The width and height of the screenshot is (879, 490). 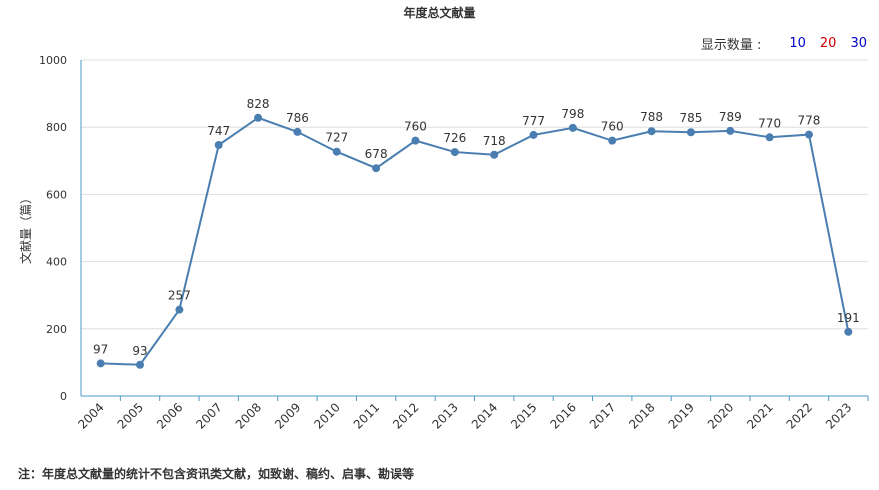 I want to click on data-label: 770, so click(x=769, y=123).